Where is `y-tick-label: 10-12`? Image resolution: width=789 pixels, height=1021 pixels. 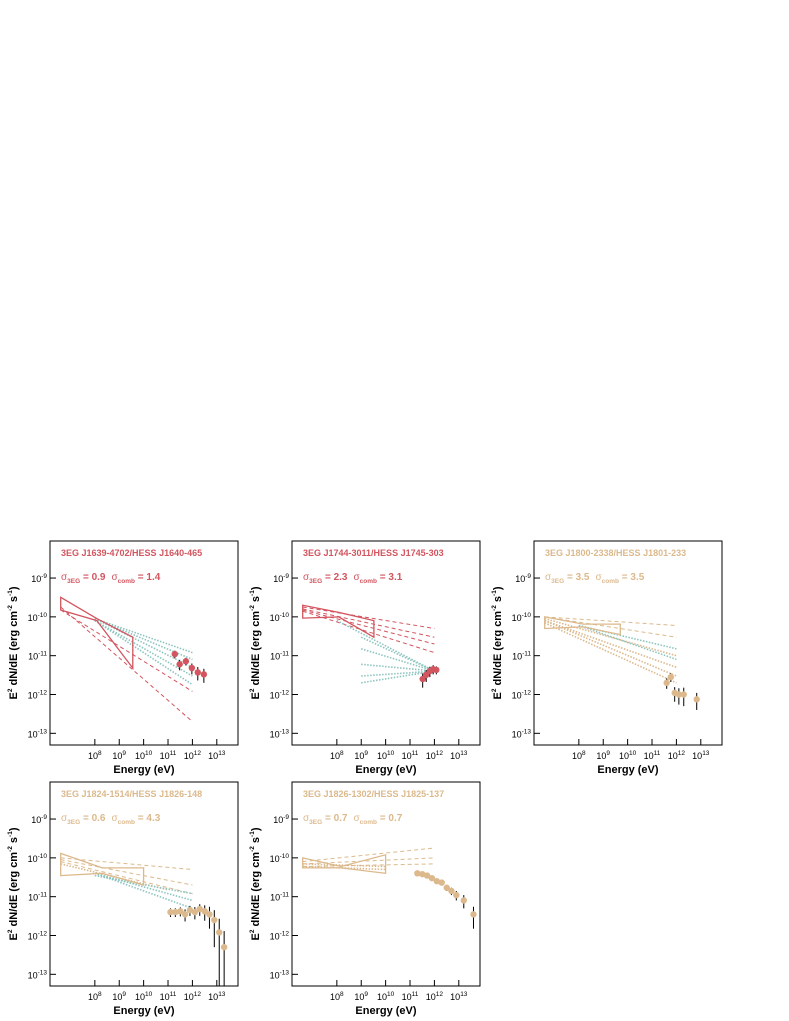 y-tick-label: 10-12 is located at coordinates (280, 694).